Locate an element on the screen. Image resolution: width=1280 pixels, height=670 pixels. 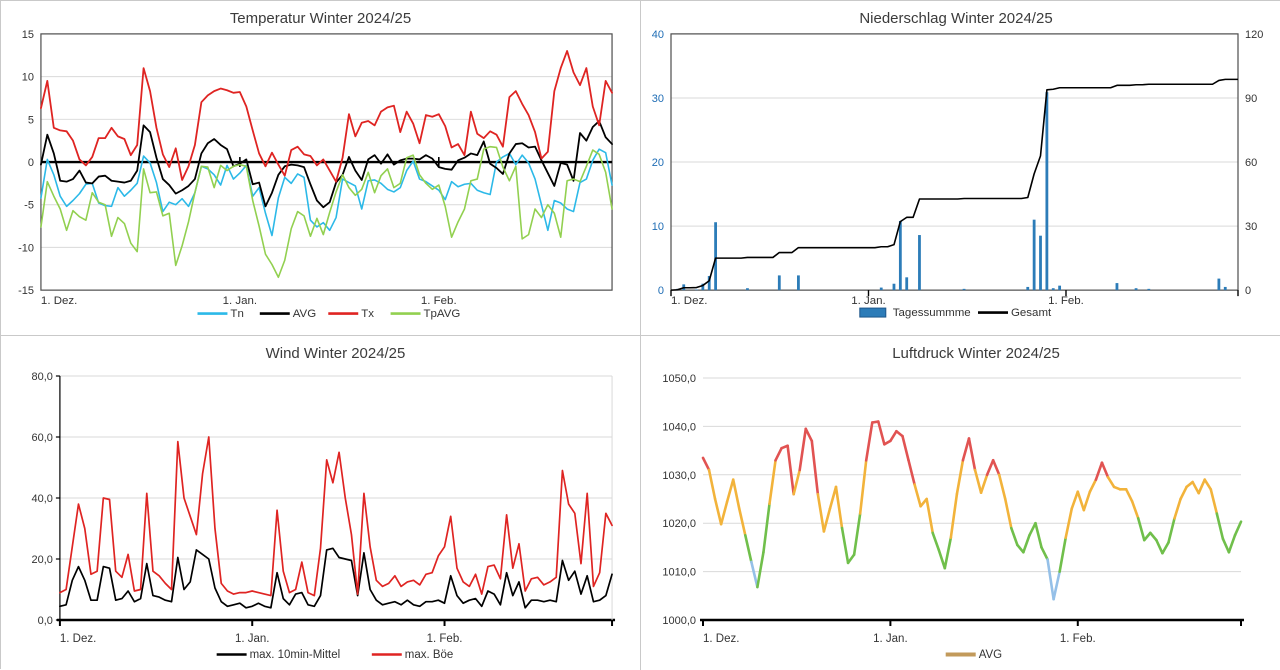
svg-text: 10 is located at coordinates (658, 227).